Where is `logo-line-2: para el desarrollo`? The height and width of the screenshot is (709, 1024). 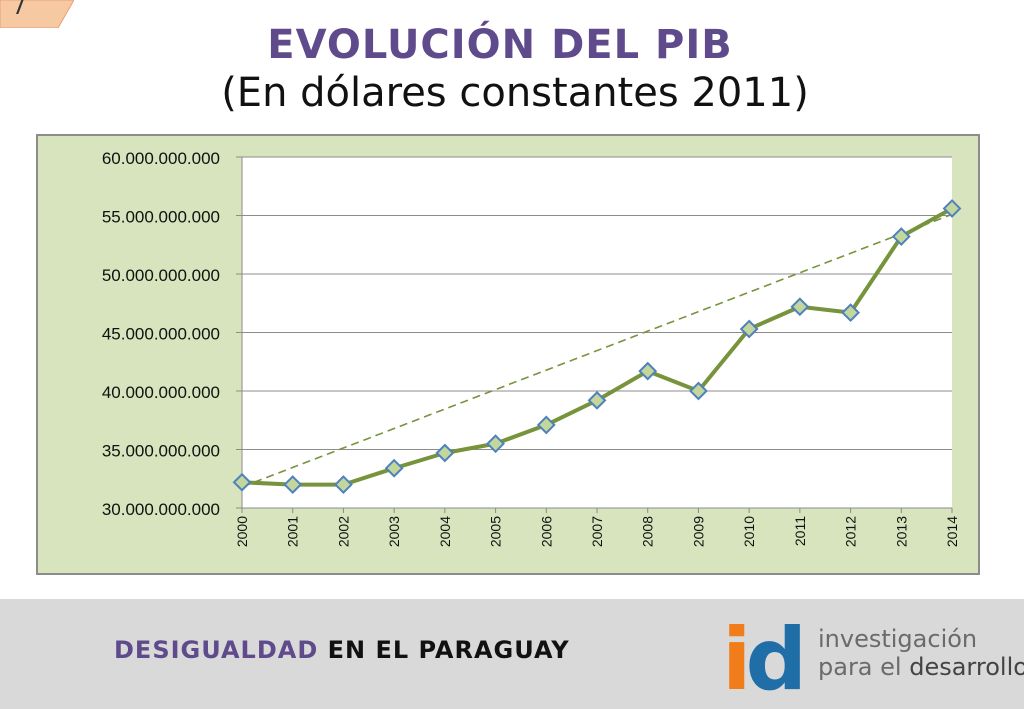
logo-line-2: para el desarrollo is located at coordinates (921, 667).